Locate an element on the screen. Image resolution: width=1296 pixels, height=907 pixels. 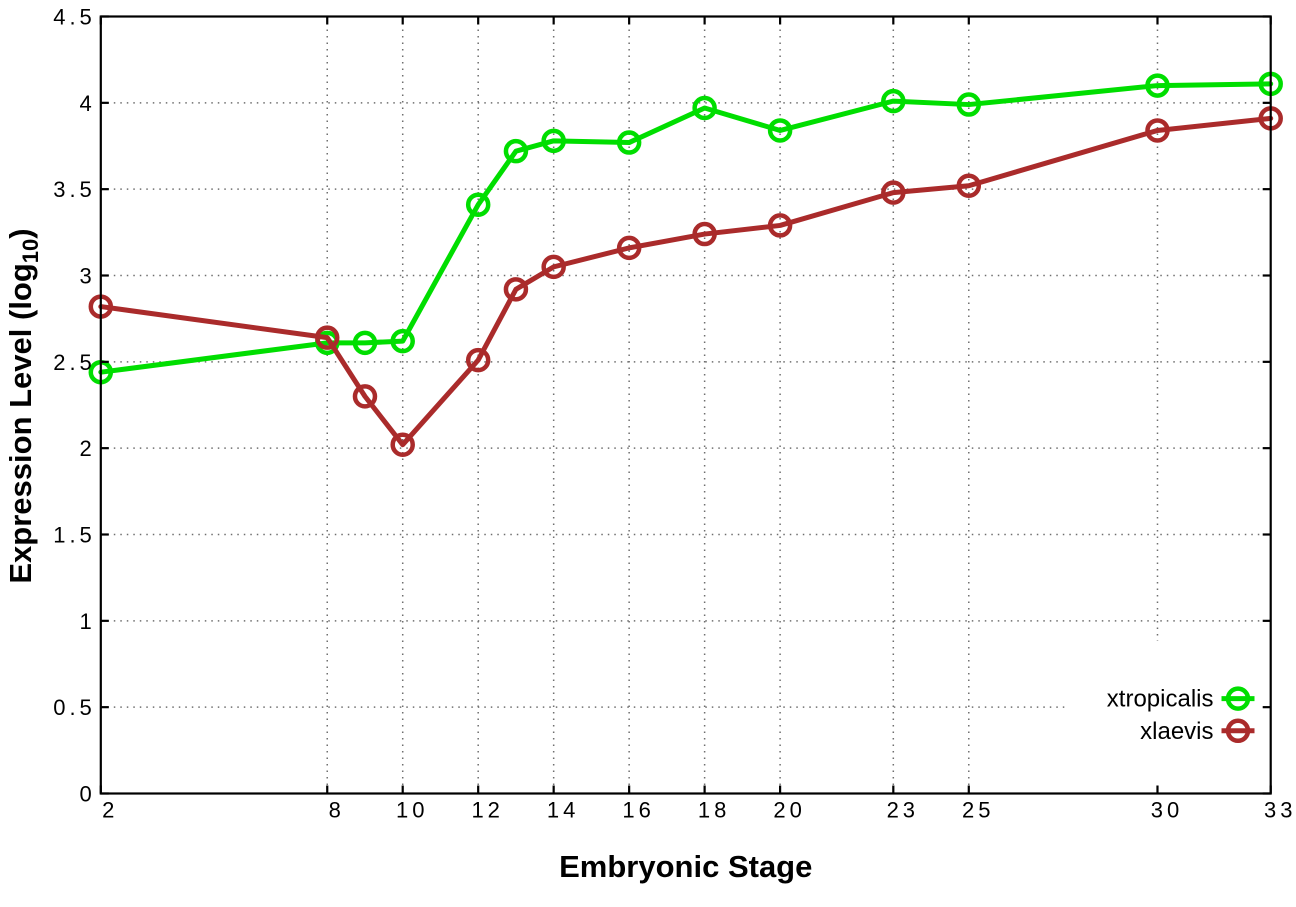
x-tick-label: 33 is located at coordinates (1280, 810).